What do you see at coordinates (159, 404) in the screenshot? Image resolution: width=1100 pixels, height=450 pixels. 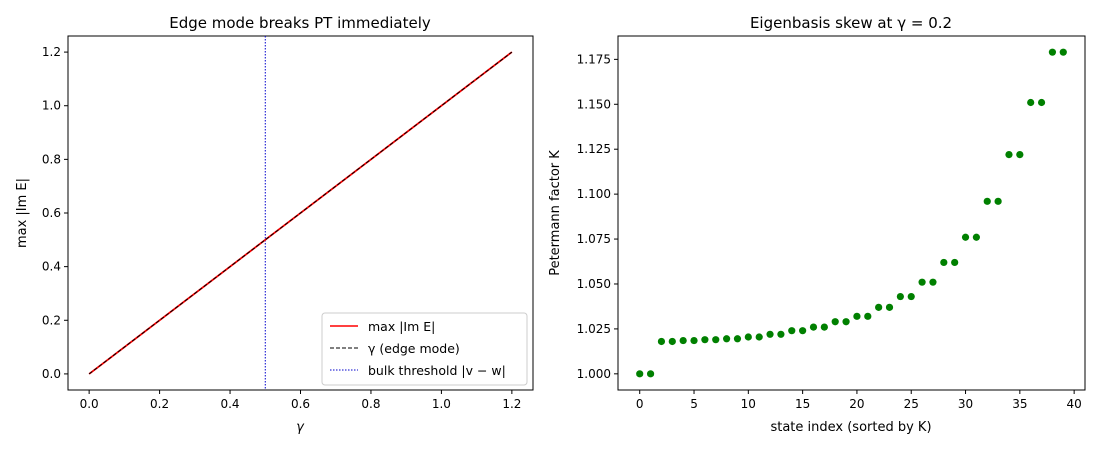 I see `x-tick-label: 0.2` at bounding box center [159, 404].